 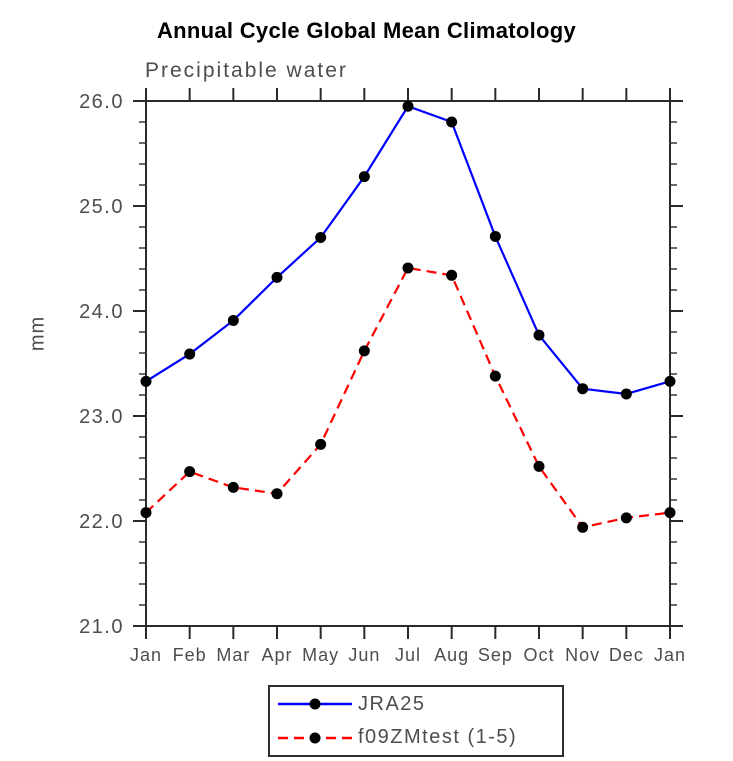 What do you see at coordinates (392, 703) in the screenshot?
I see `legend-label: JRA25` at bounding box center [392, 703].